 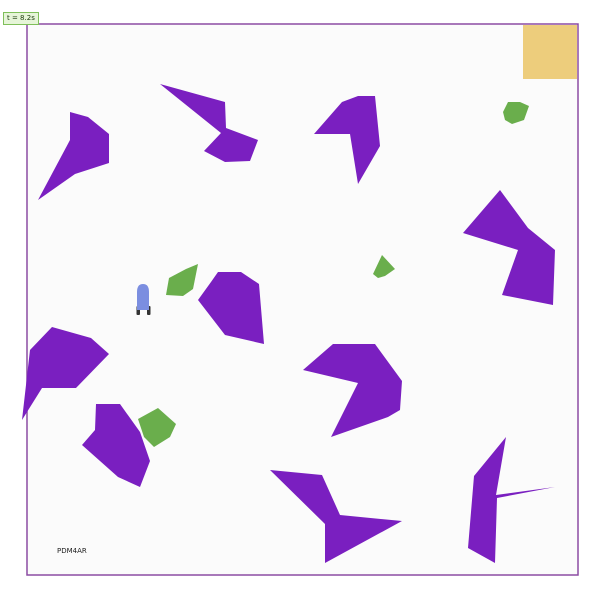 What do you see at coordinates (143, 297) in the screenshot?
I see `robot-body` at bounding box center [143, 297].